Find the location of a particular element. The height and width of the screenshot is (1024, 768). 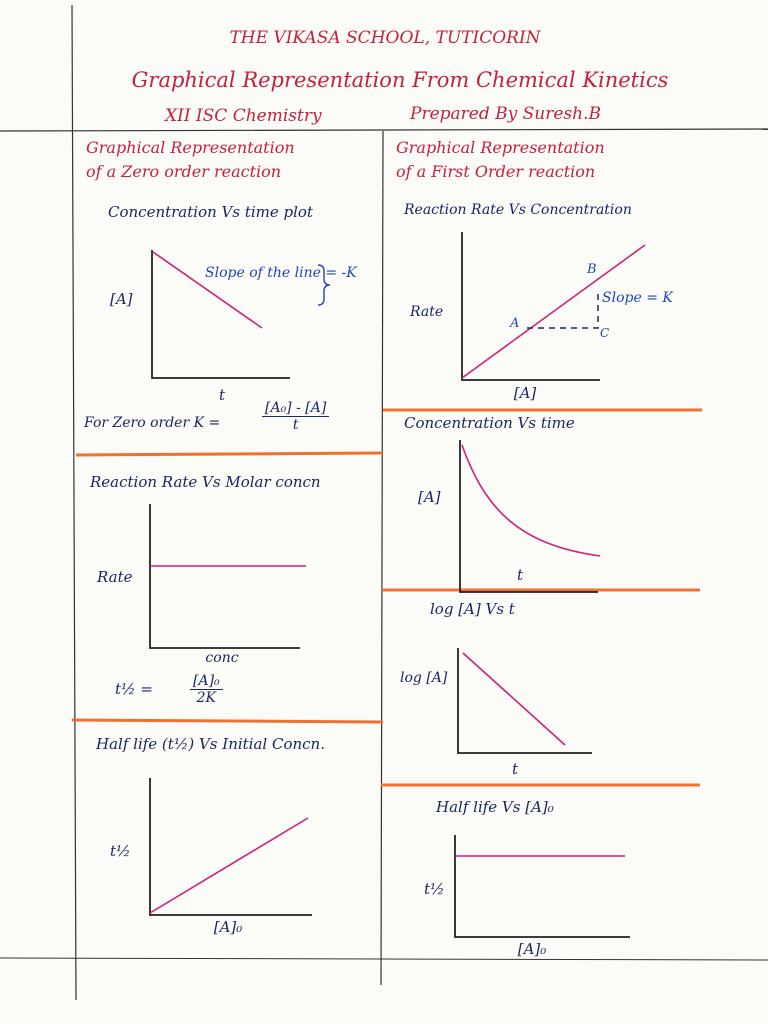

graph-title: Concentration Vs time plot is located at coordinates (210, 212).